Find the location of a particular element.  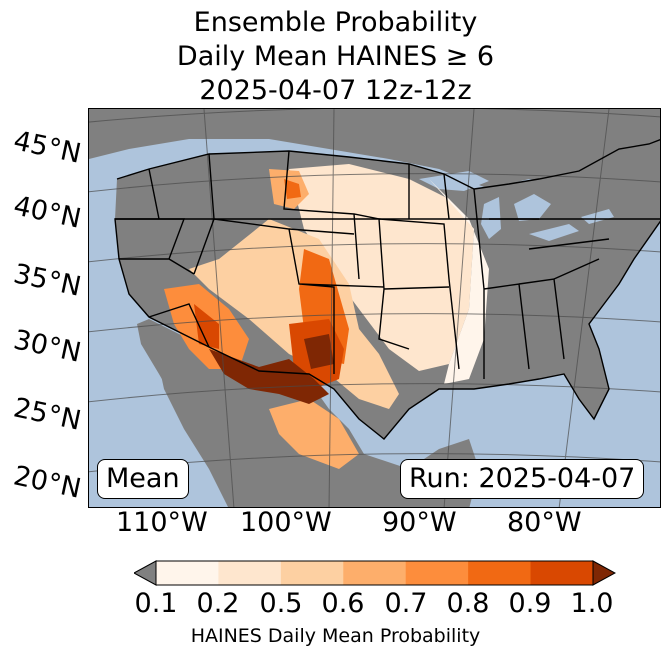

colorbar-tick-7: 1.0 is located at coordinates (592, 603).